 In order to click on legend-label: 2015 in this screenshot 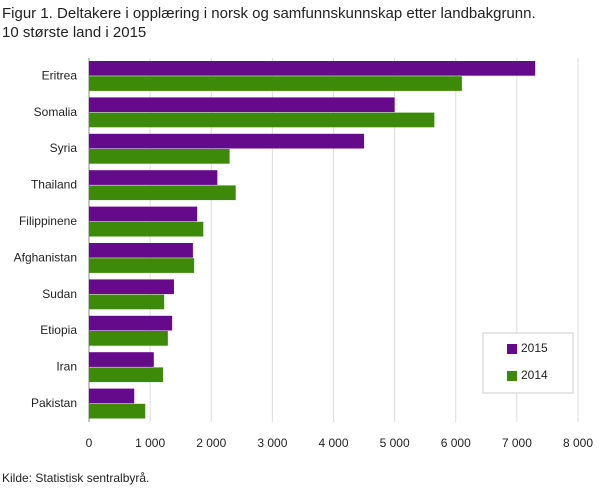, I will do `click(534, 348)`.